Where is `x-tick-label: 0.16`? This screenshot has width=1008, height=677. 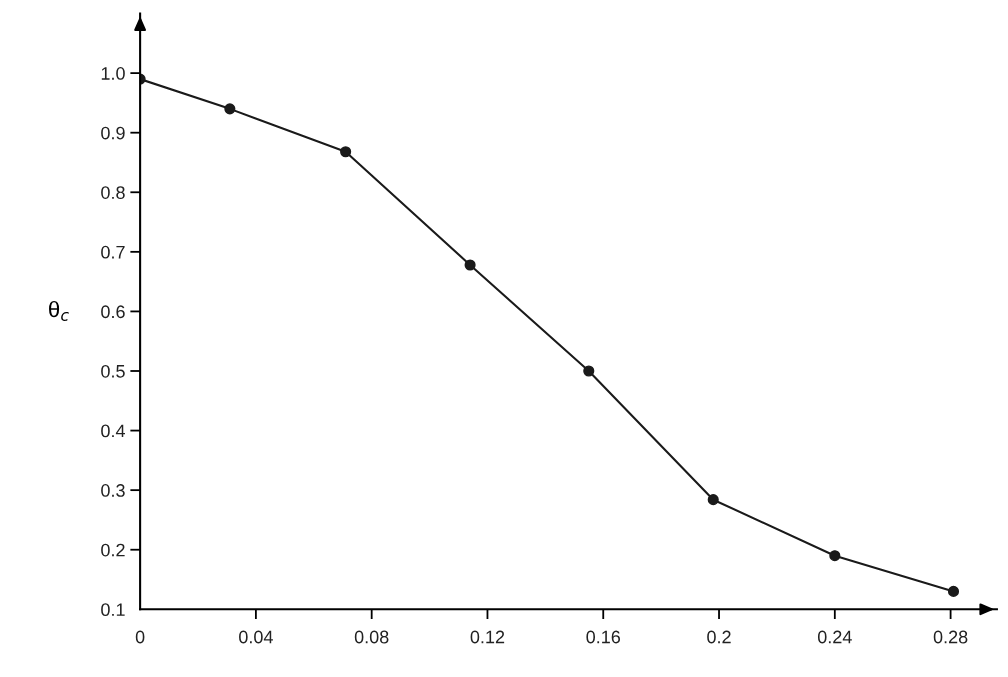
x-tick-label: 0.16 is located at coordinates (603, 637).